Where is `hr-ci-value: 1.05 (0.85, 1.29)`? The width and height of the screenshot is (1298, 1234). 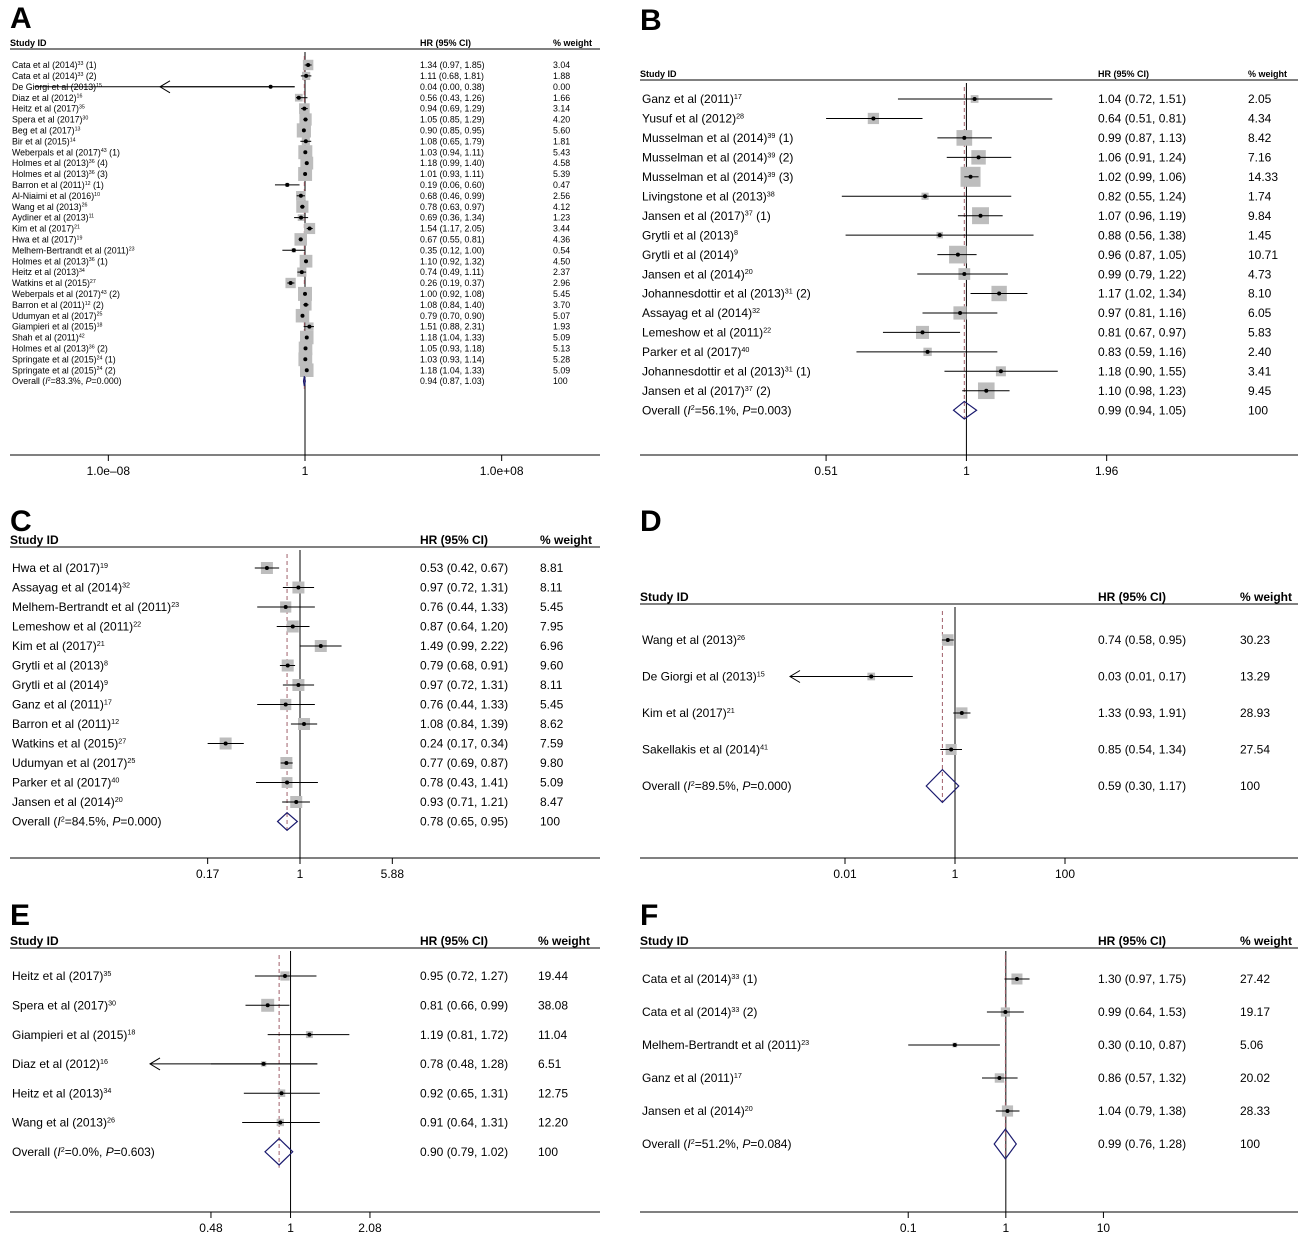
hr-ci-value: 1.05 (0.85, 1.29) is located at coordinates (452, 120).